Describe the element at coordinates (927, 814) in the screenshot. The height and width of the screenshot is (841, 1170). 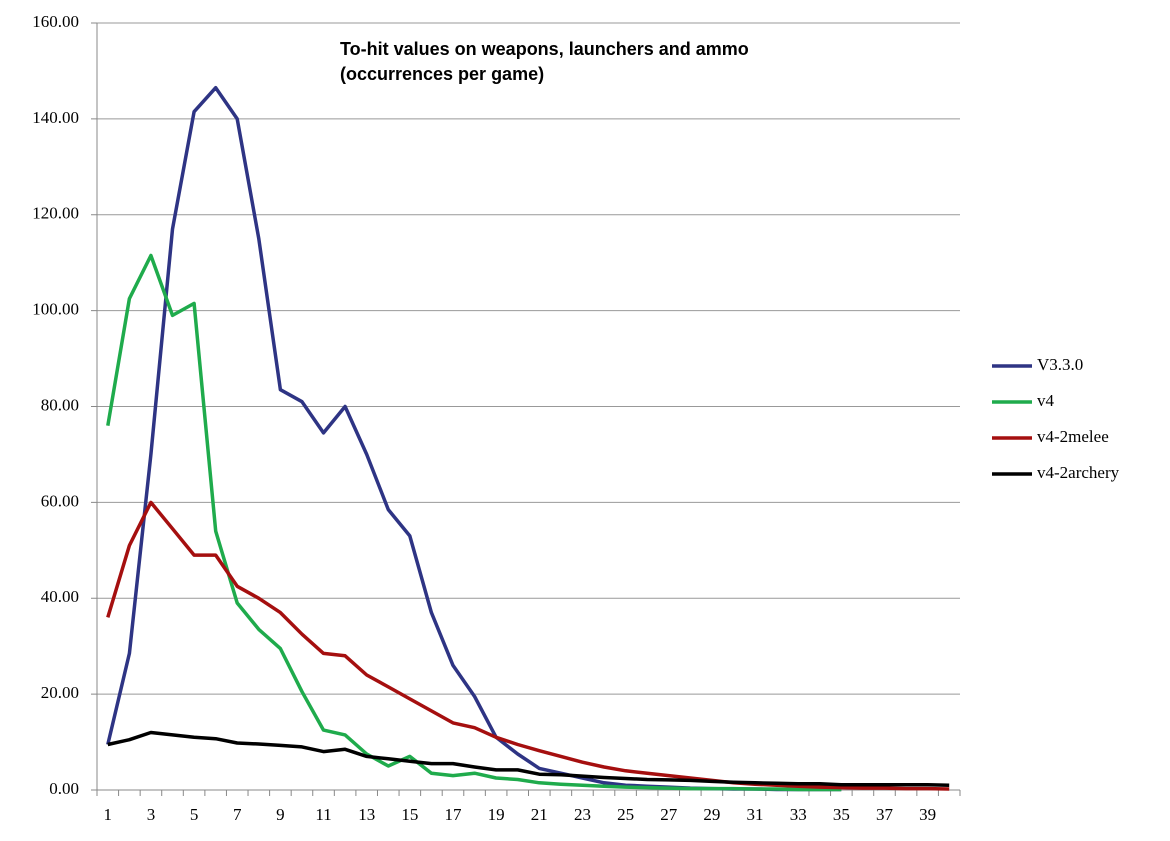
I see `x-tick-label: 39` at that location.